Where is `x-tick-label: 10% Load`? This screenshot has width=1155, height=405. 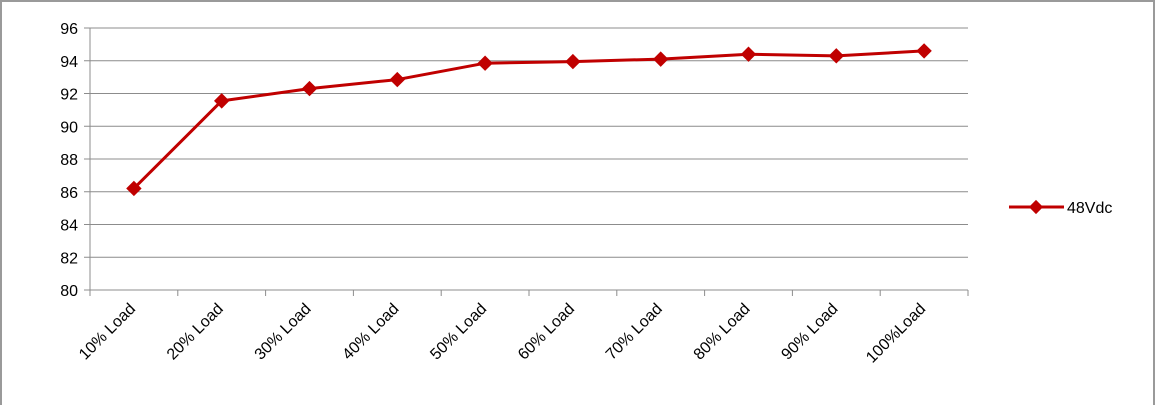
x-tick-label: 10% Load is located at coordinates (107, 331).